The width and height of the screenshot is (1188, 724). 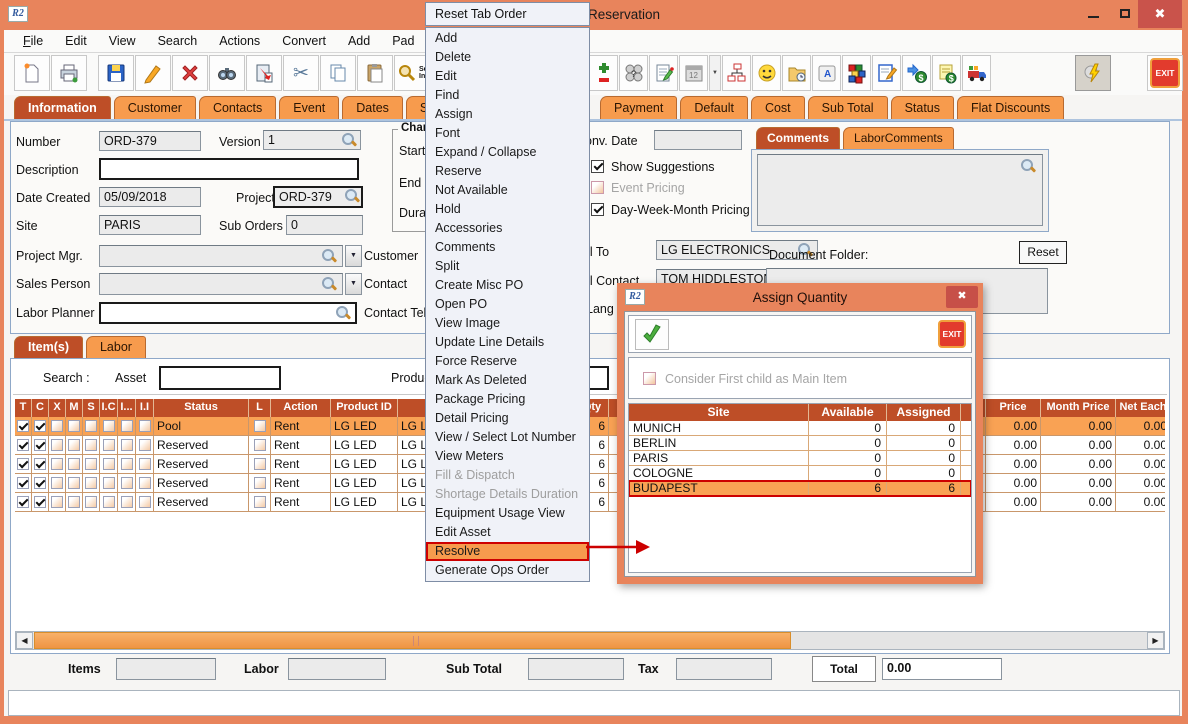 What do you see at coordinates (33, 41) in the screenshot?
I see `menubar-item: File` at bounding box center [33, 41].